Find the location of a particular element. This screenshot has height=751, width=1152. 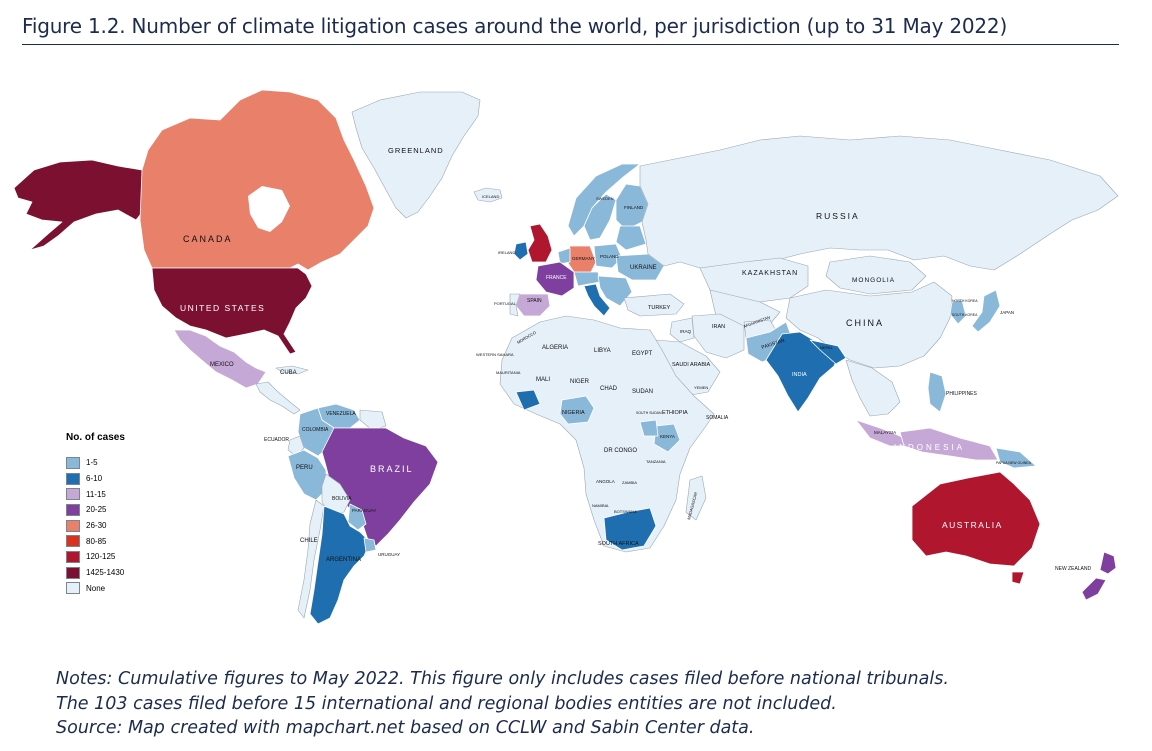

label-yemen: YEMEN is located at coordinates (701, 387).